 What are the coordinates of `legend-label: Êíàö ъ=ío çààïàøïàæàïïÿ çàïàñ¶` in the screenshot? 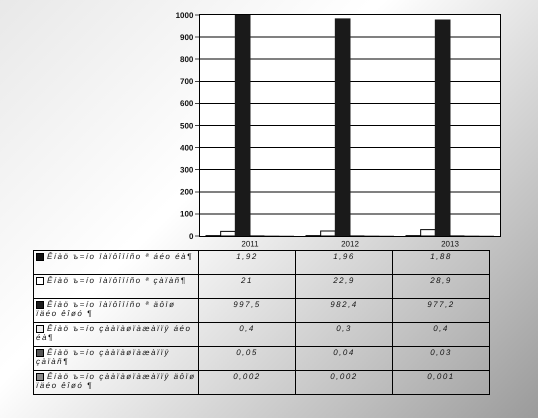 It's located at (103, 357).